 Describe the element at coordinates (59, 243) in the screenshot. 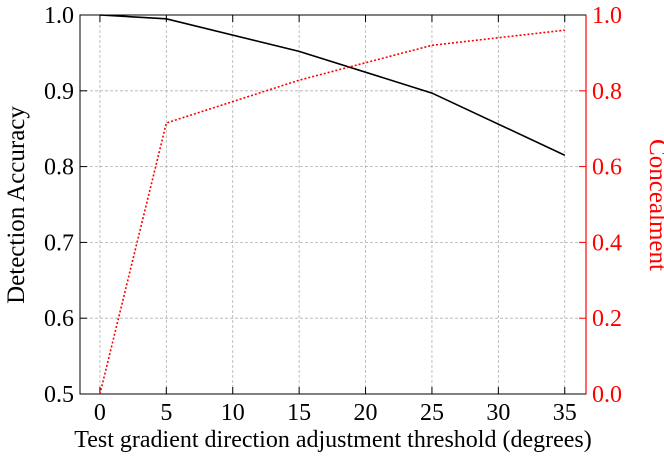

I see `y-tick-label: 0.7` at that location.